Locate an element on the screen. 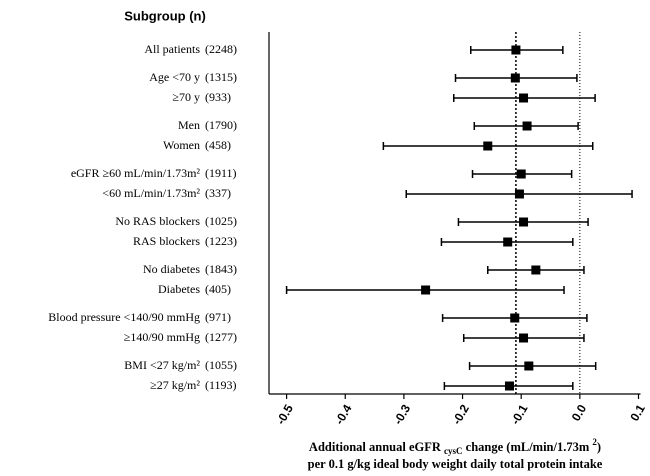  x-label-part: change (mL/min/1.73m is located at coordinates (528, 447).